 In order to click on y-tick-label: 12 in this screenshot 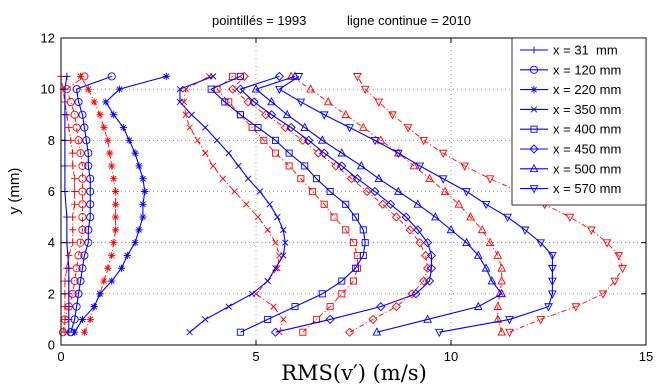, I will do `click(48, 38)`.